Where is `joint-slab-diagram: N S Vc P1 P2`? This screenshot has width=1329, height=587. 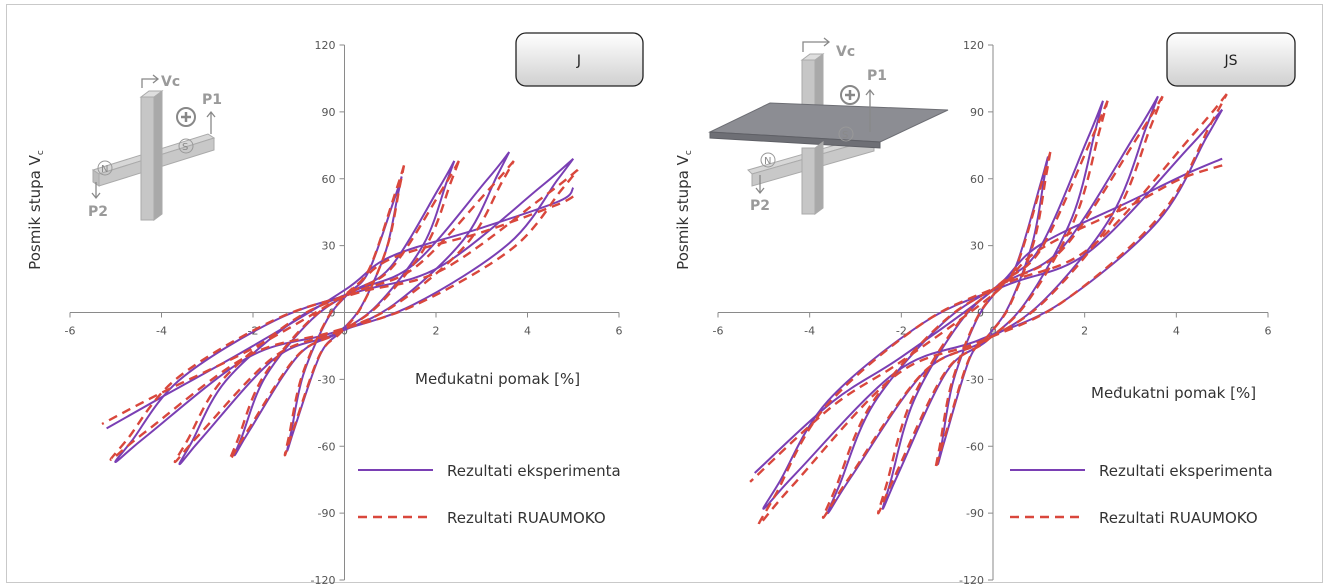
joint-slab-diagram: N S Vc P1 P2 is located at coordinates (828, 126).